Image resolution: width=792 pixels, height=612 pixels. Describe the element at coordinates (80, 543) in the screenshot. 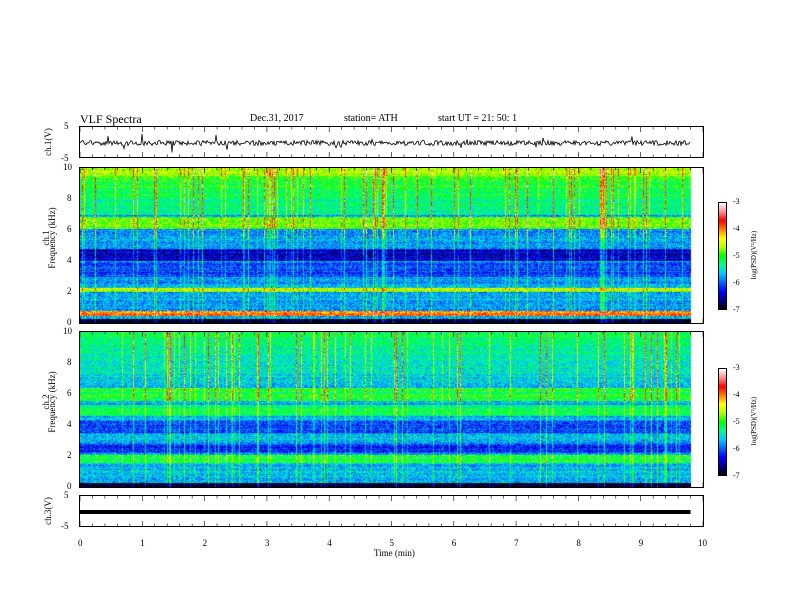

I see `x-tick-label-0: 0` at that location.